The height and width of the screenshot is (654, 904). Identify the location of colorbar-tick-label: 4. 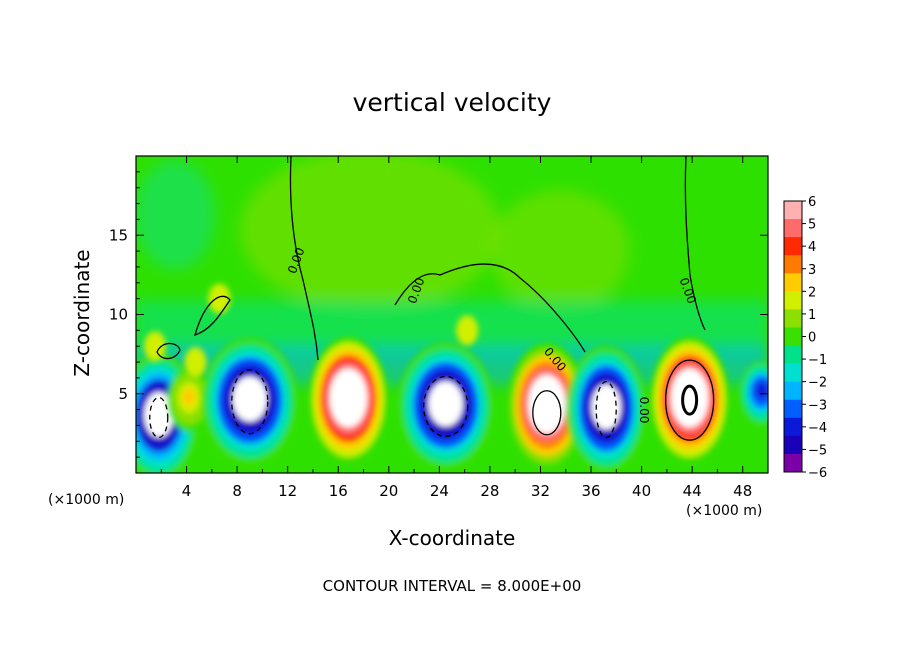
(812, 247).